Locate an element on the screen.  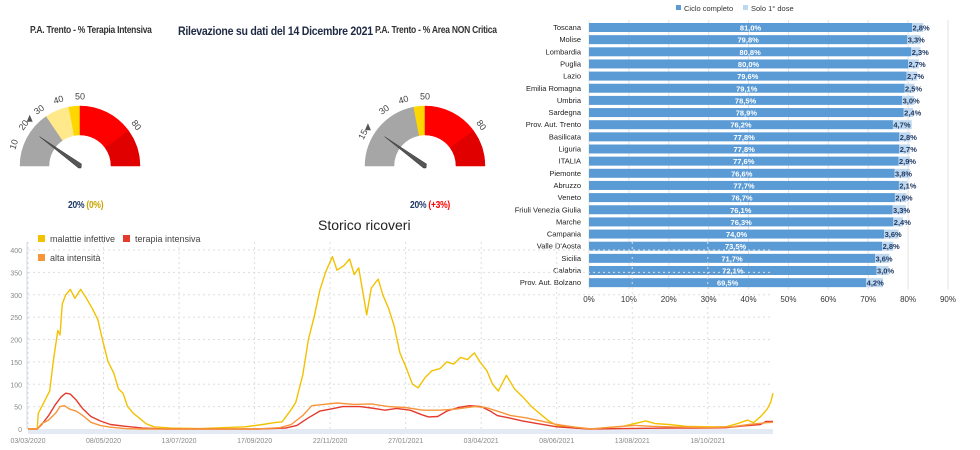
x-tick-label: 30% is located at coordinates (709, 299).